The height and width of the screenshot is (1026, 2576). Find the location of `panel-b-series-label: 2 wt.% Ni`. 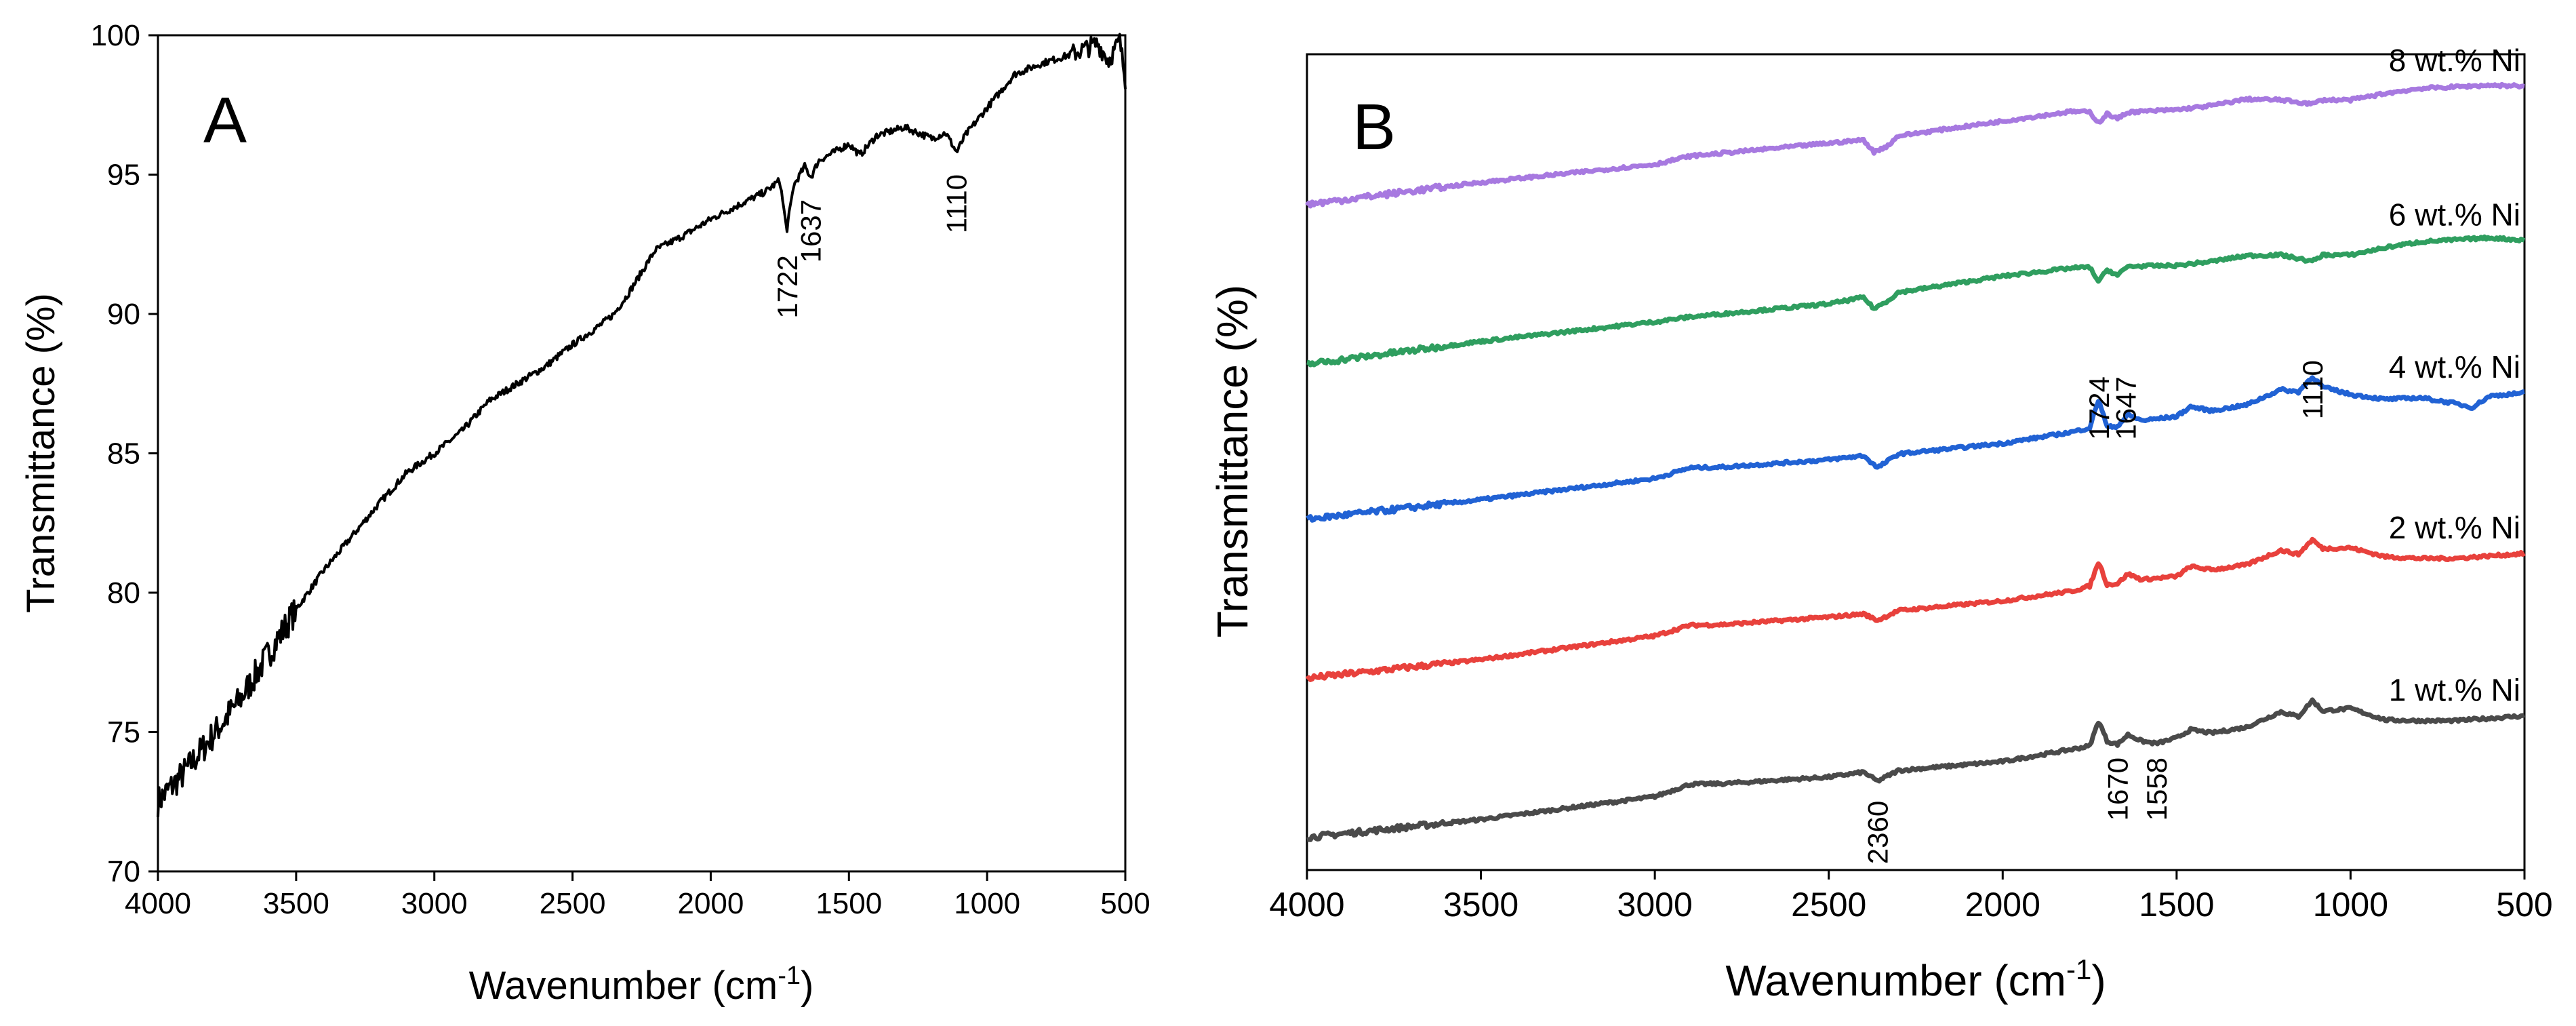

panel-b-series-label: 2 wt.% Ni is located at coordinates (2454, 527).